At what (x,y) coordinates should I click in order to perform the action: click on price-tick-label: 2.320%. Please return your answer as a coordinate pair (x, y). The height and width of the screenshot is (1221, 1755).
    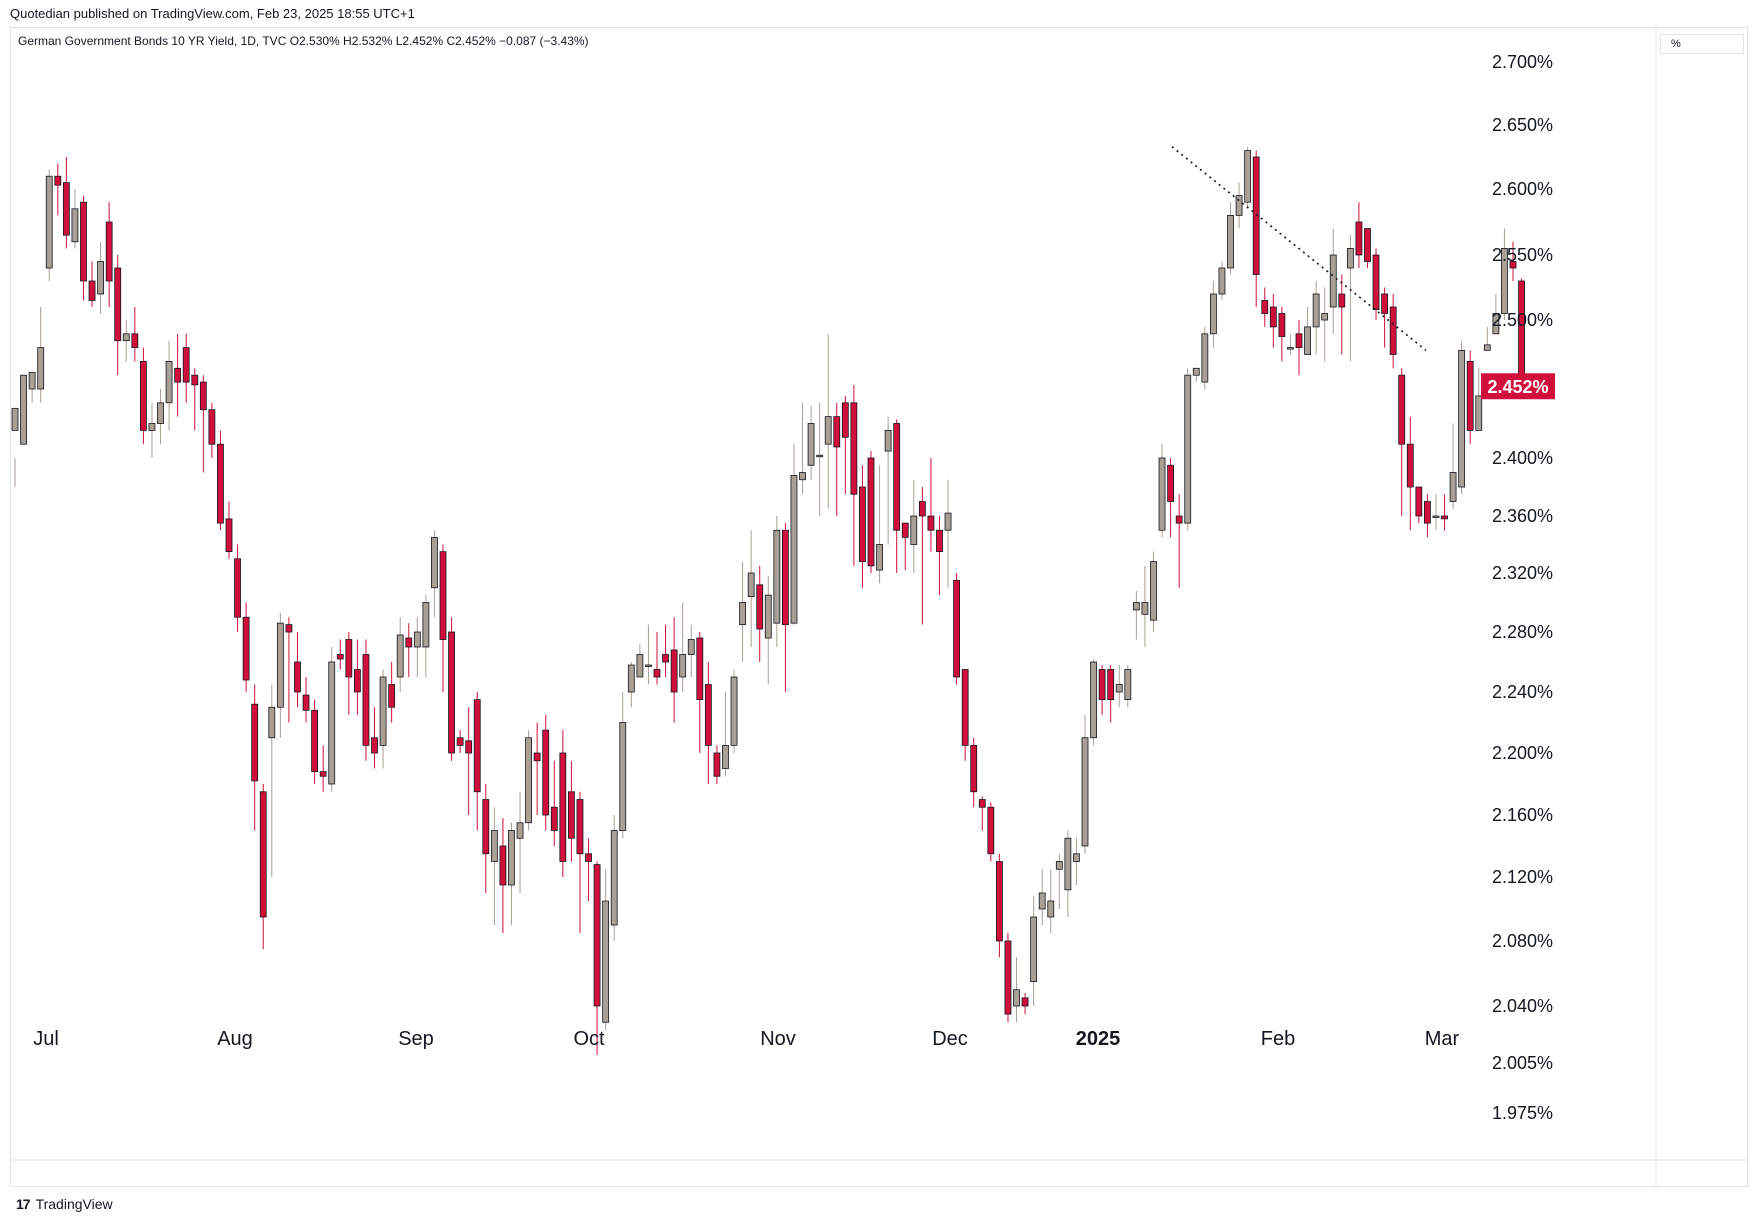
    Looking at the image, I should click on (1522, 573).